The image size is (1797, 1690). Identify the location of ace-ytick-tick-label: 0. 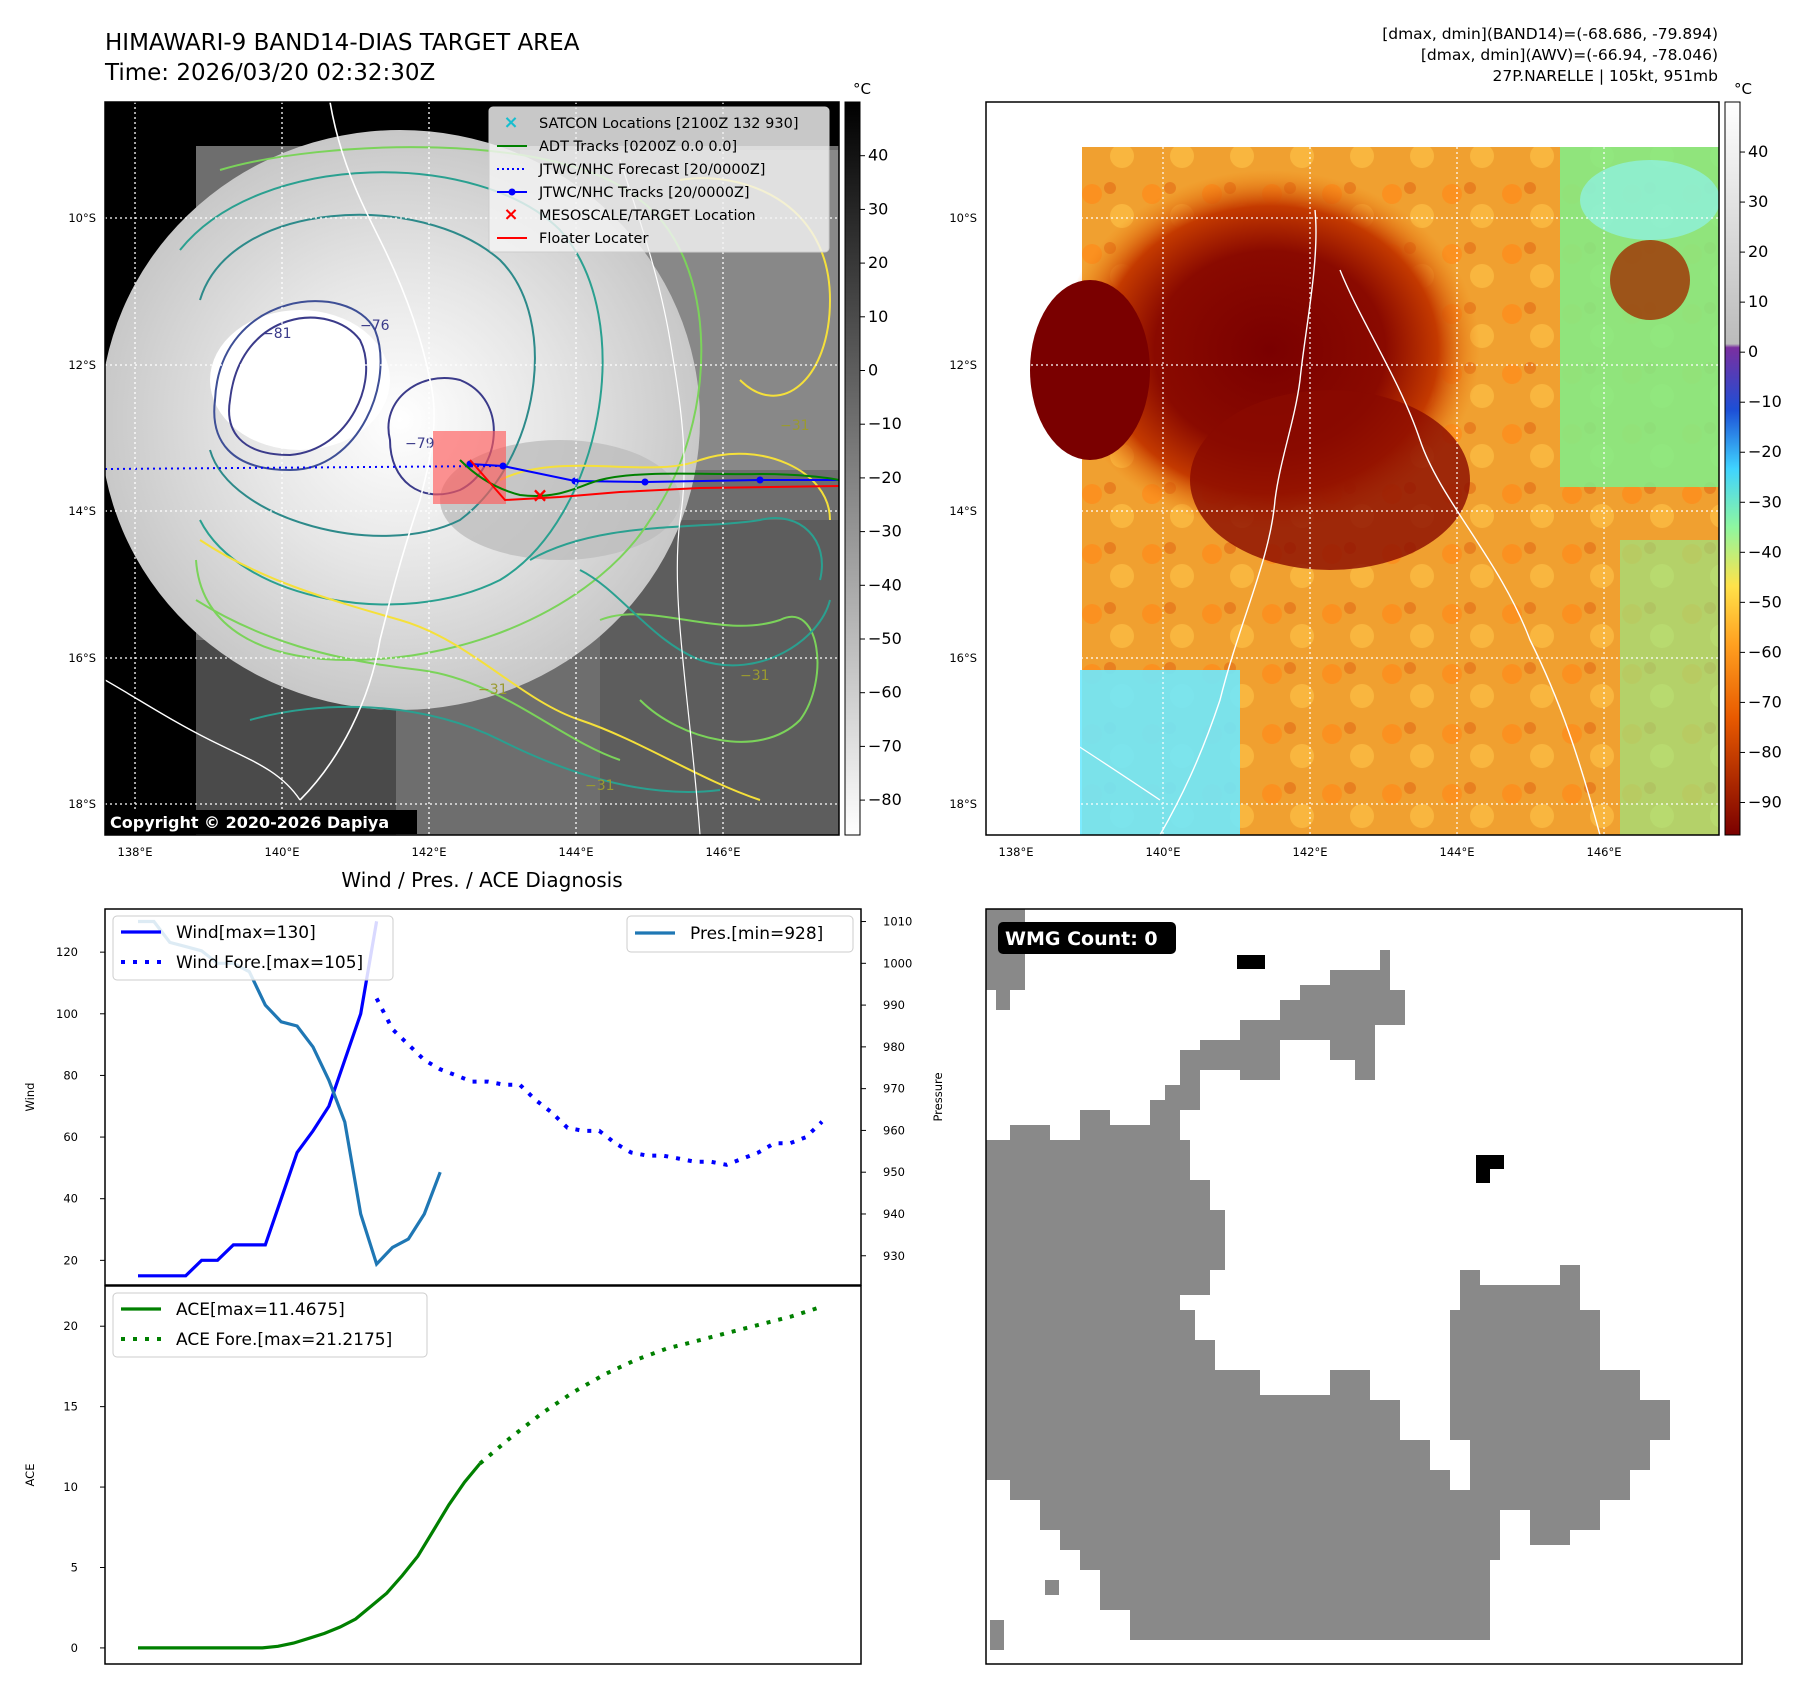
(74, 1648).